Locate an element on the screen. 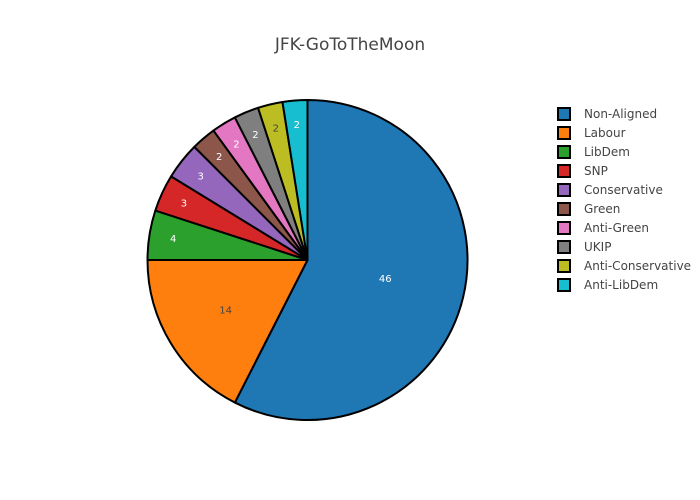 The width and height of the screenshot is (700, 500). legend-item-labour: Labour is located at coordinates (591, 133).